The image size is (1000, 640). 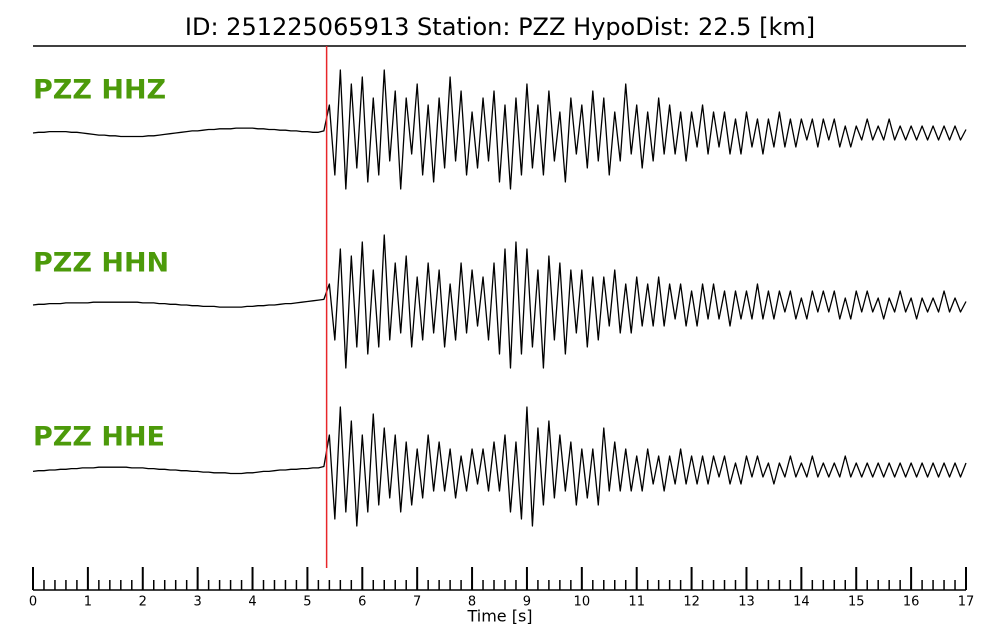 I want to click on x-tick-label: 17, so click(x=966, y=602).